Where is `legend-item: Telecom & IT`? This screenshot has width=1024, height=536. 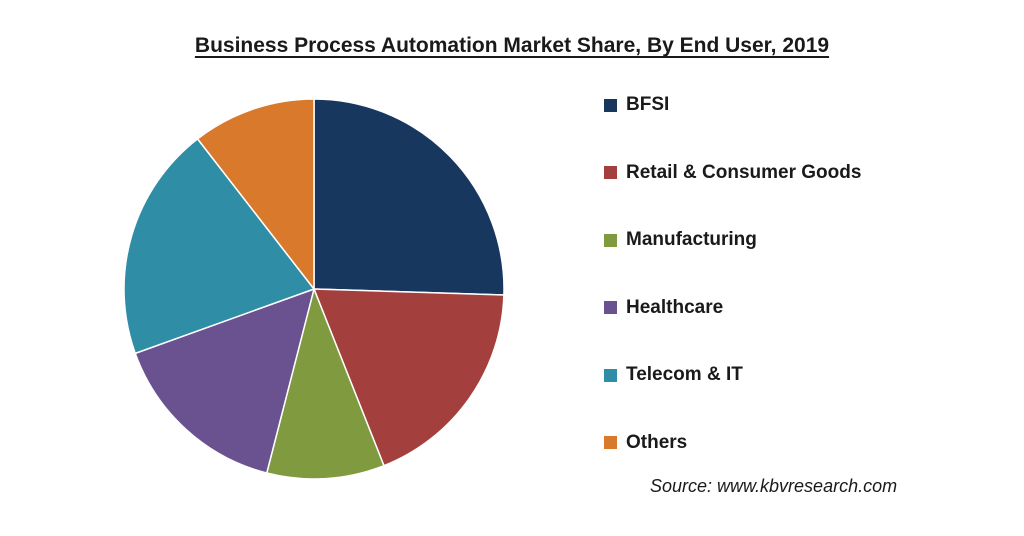 legend-item: Telecom & IT is located at coordinates (673, 375).